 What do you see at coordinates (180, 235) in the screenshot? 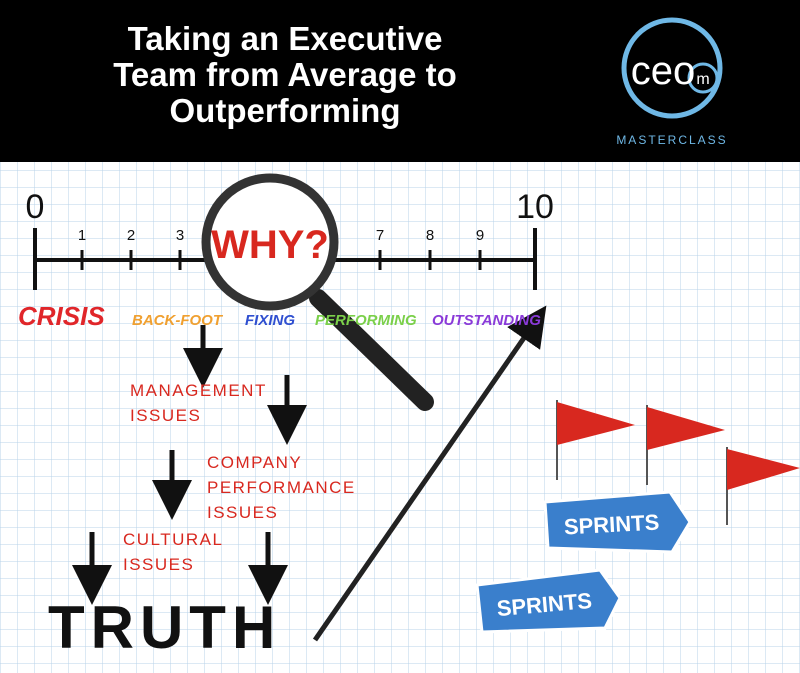
I see `scale-label: 3` at bounding box center [180, 235].